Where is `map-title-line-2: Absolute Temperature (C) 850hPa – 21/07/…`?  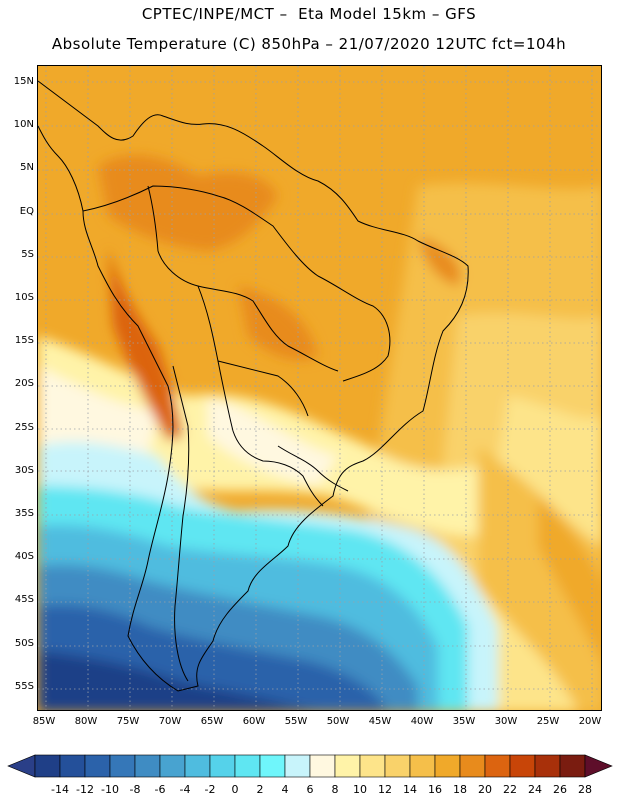
map-title-line-2: Absolute Temperature (C) 850hPa – 21/07/… is located at coordinates (309, 44).